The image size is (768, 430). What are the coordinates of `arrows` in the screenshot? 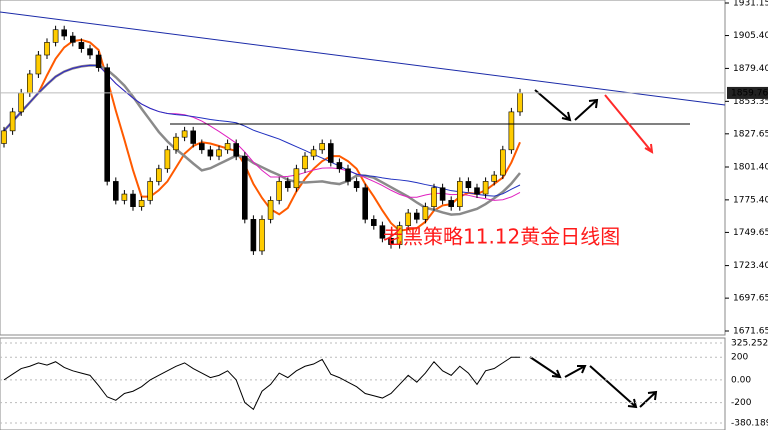 It's located at (593, 249).